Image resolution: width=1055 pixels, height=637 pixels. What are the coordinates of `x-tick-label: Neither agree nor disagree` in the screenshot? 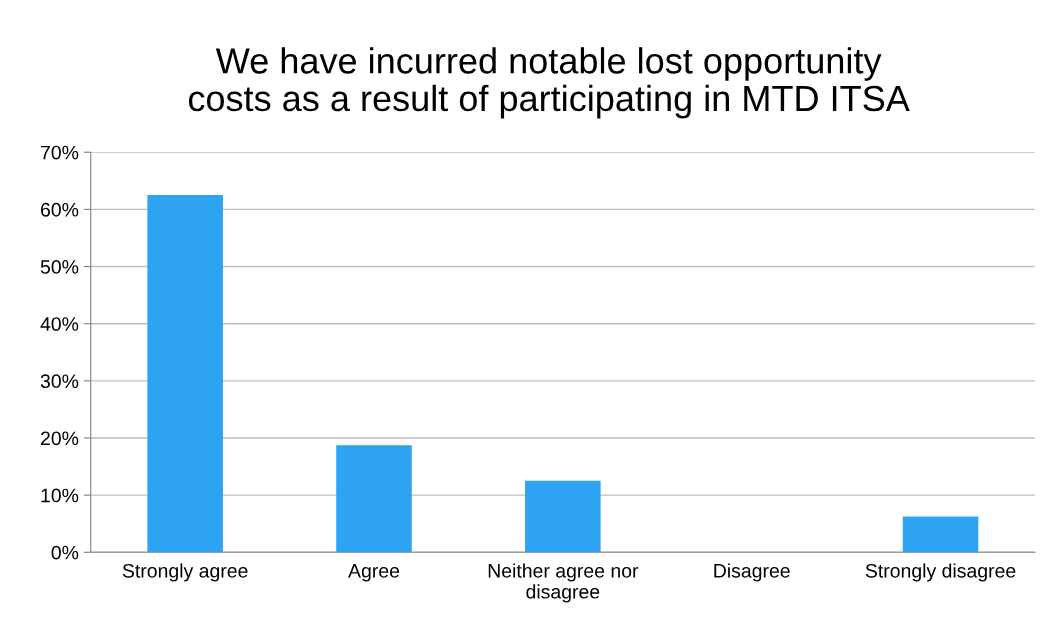 It's located at (563, 583).